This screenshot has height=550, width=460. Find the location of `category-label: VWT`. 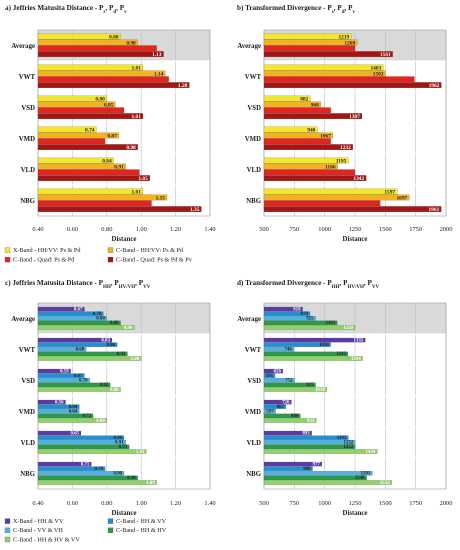

category-label: VWT is located at coordinates (253, 77).